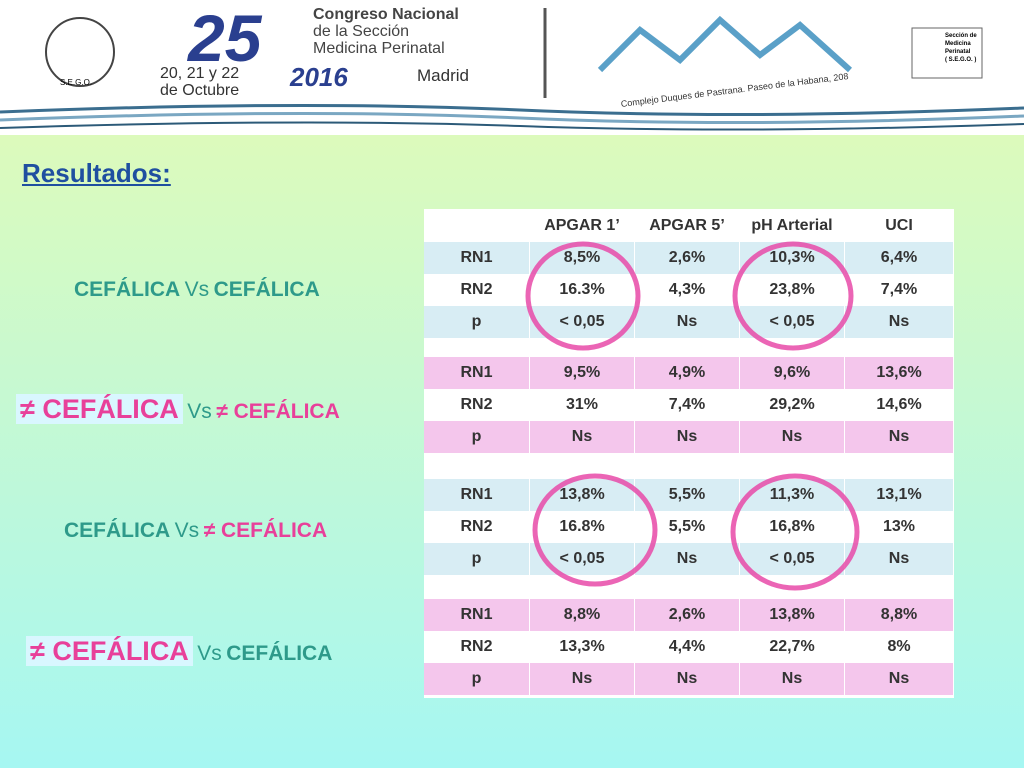 The width and height of the screenshot is (1024, 768). Describe the element at coordinates (582, 647) in the screenshot. I see `value-cell: 13,3%` at that location.